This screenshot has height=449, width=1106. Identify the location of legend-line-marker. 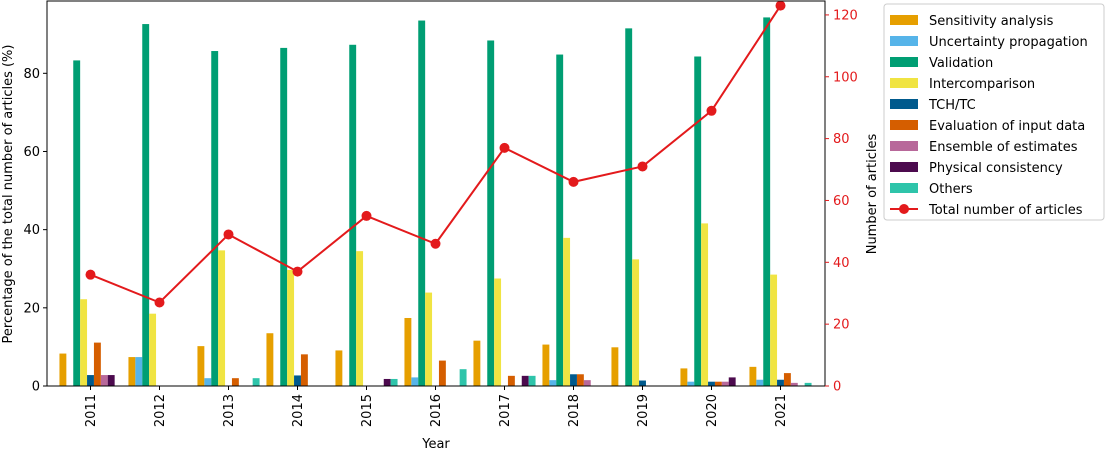
(904, 209).